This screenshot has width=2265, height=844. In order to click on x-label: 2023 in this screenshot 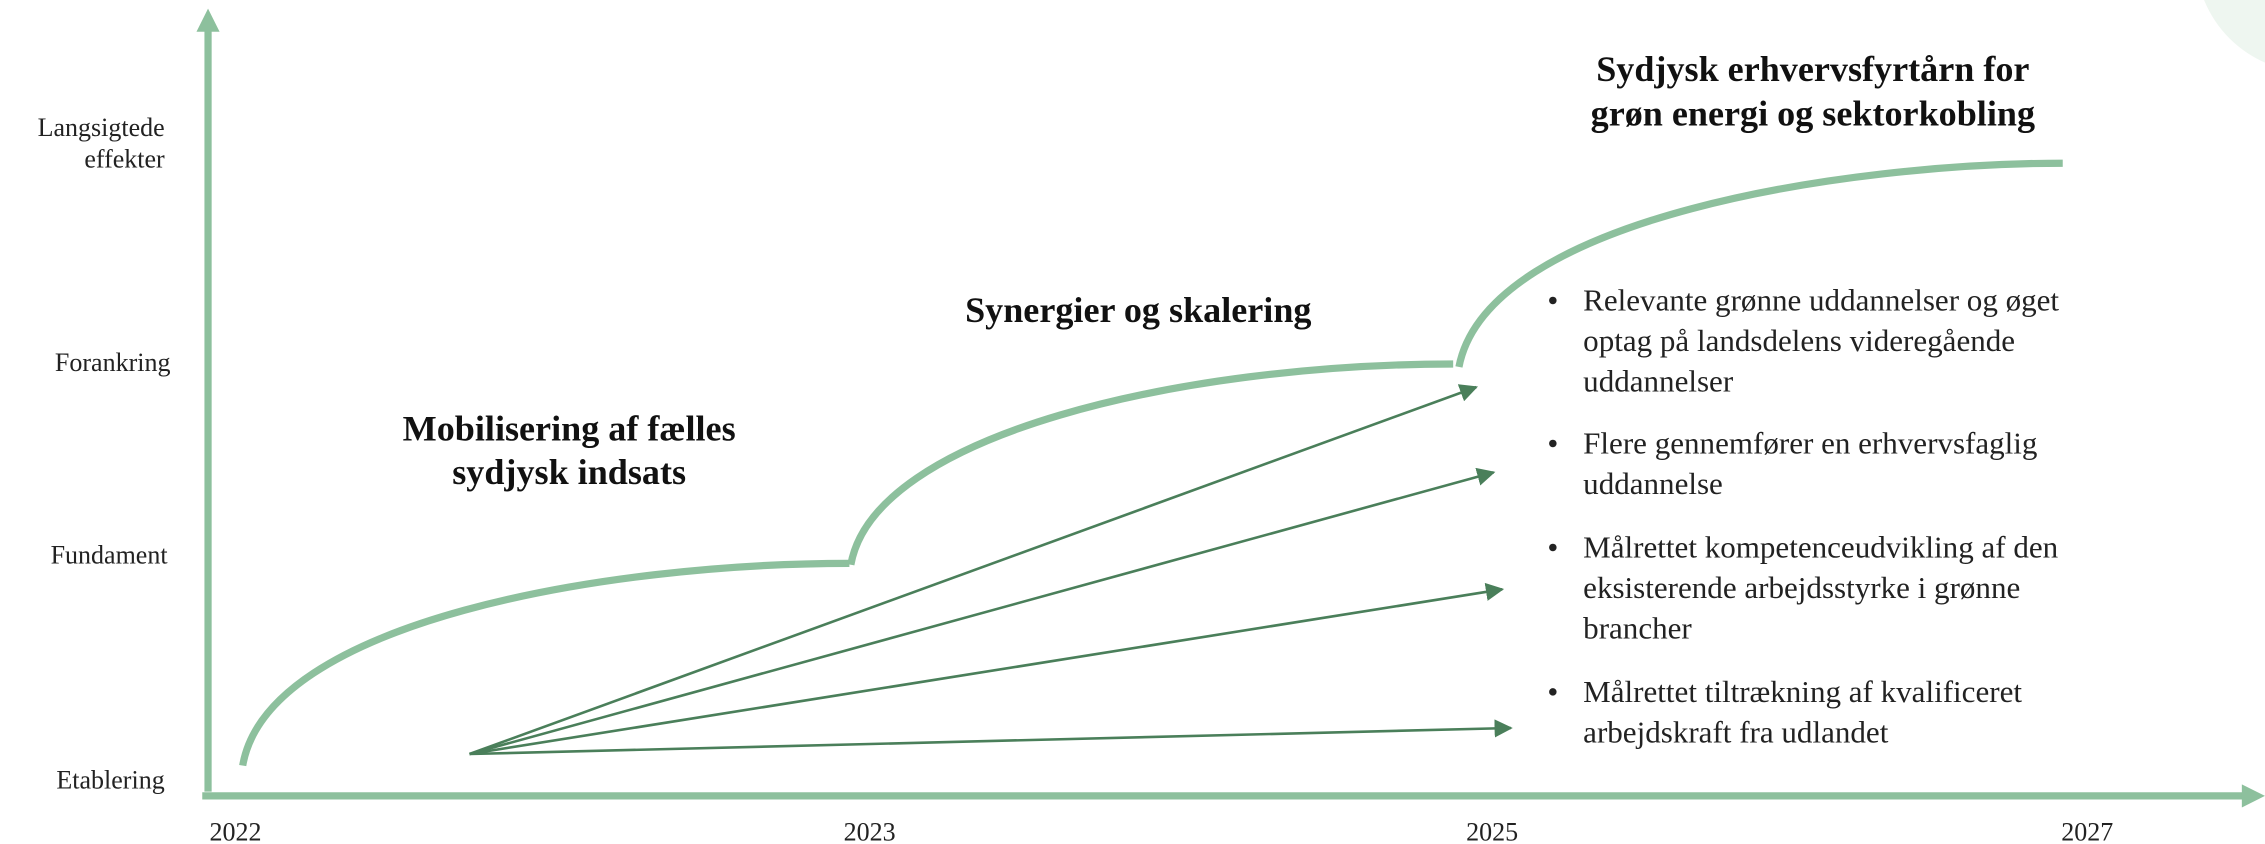, I will do `click(870, 831)`.